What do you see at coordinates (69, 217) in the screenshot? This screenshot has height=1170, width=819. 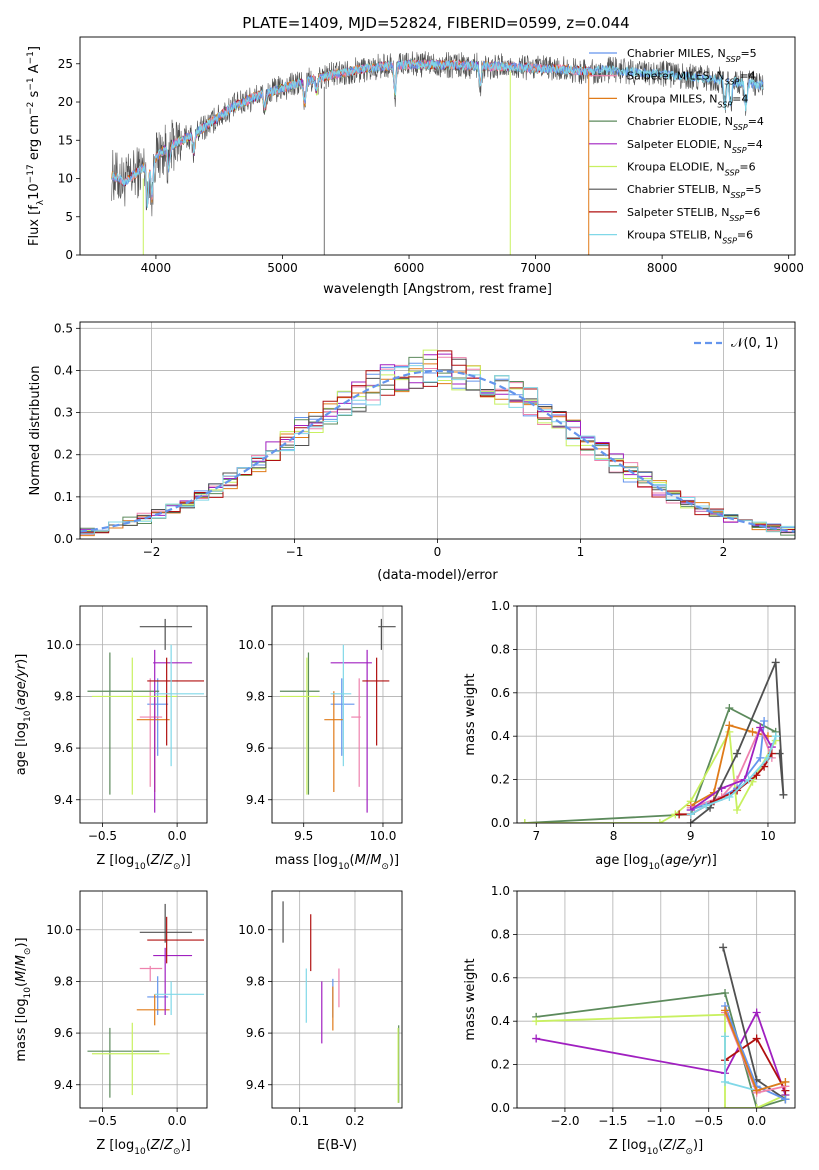 I see `y-tick-label: 5` at bounding box center [69, 217].